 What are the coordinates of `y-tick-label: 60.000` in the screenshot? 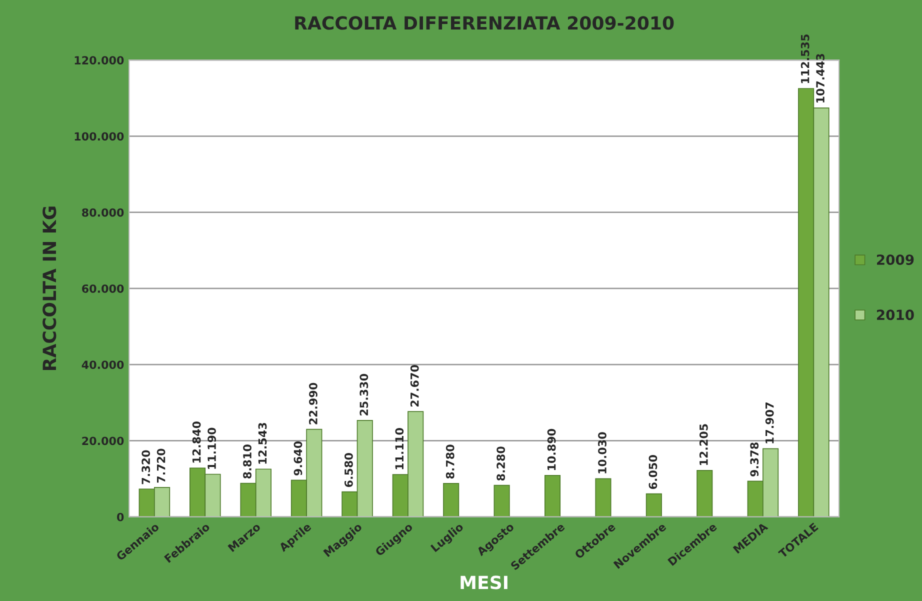 It's located at (103, 288).